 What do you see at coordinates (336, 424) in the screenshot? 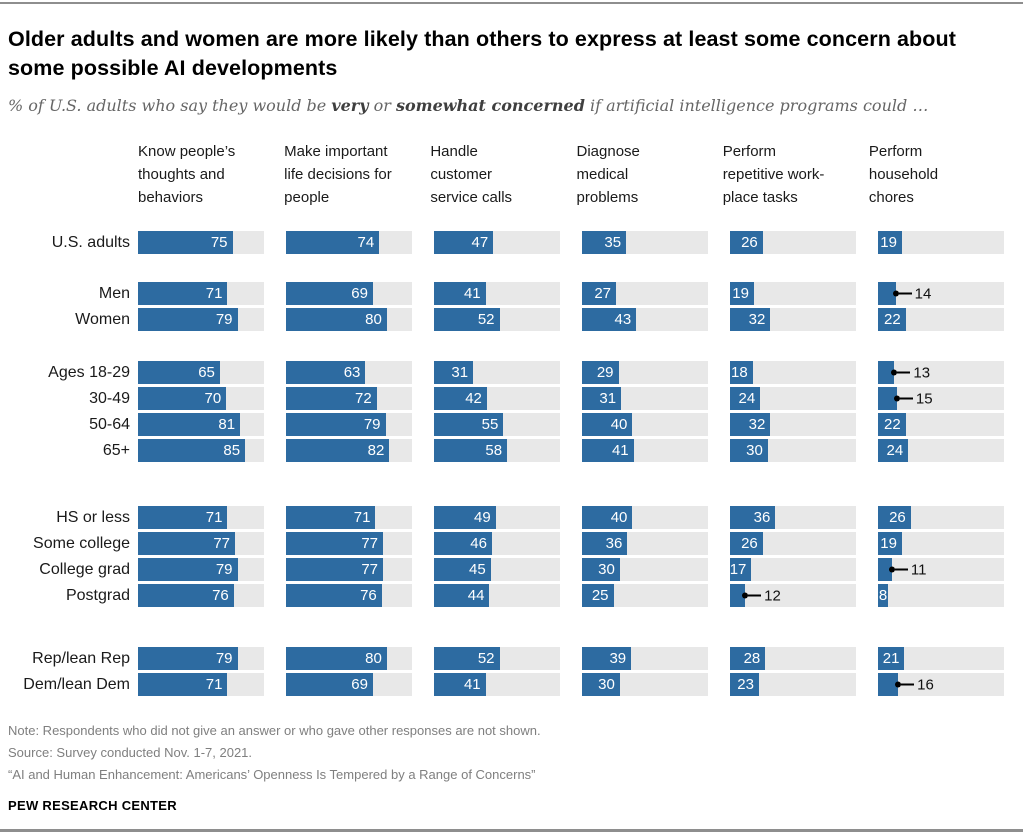
I see `bar: 79` at bounding box center [336, 424].